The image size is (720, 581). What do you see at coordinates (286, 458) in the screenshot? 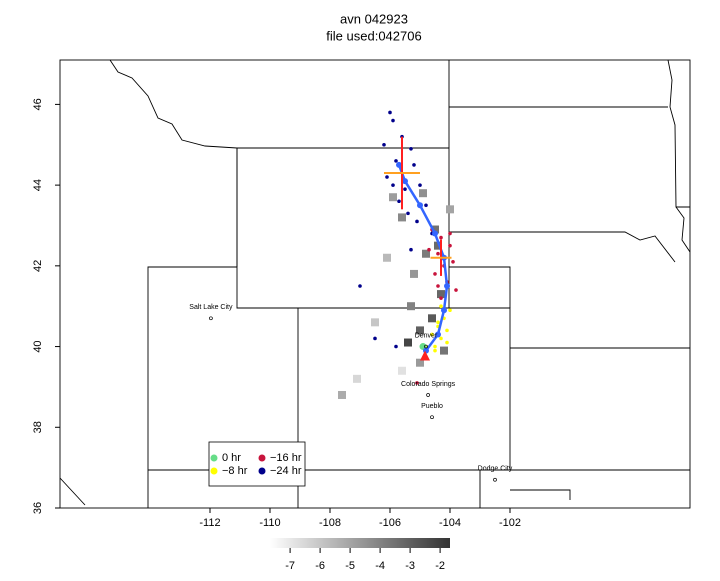
I see `legend-label: −16 hr` at bounding box center [286, 458].